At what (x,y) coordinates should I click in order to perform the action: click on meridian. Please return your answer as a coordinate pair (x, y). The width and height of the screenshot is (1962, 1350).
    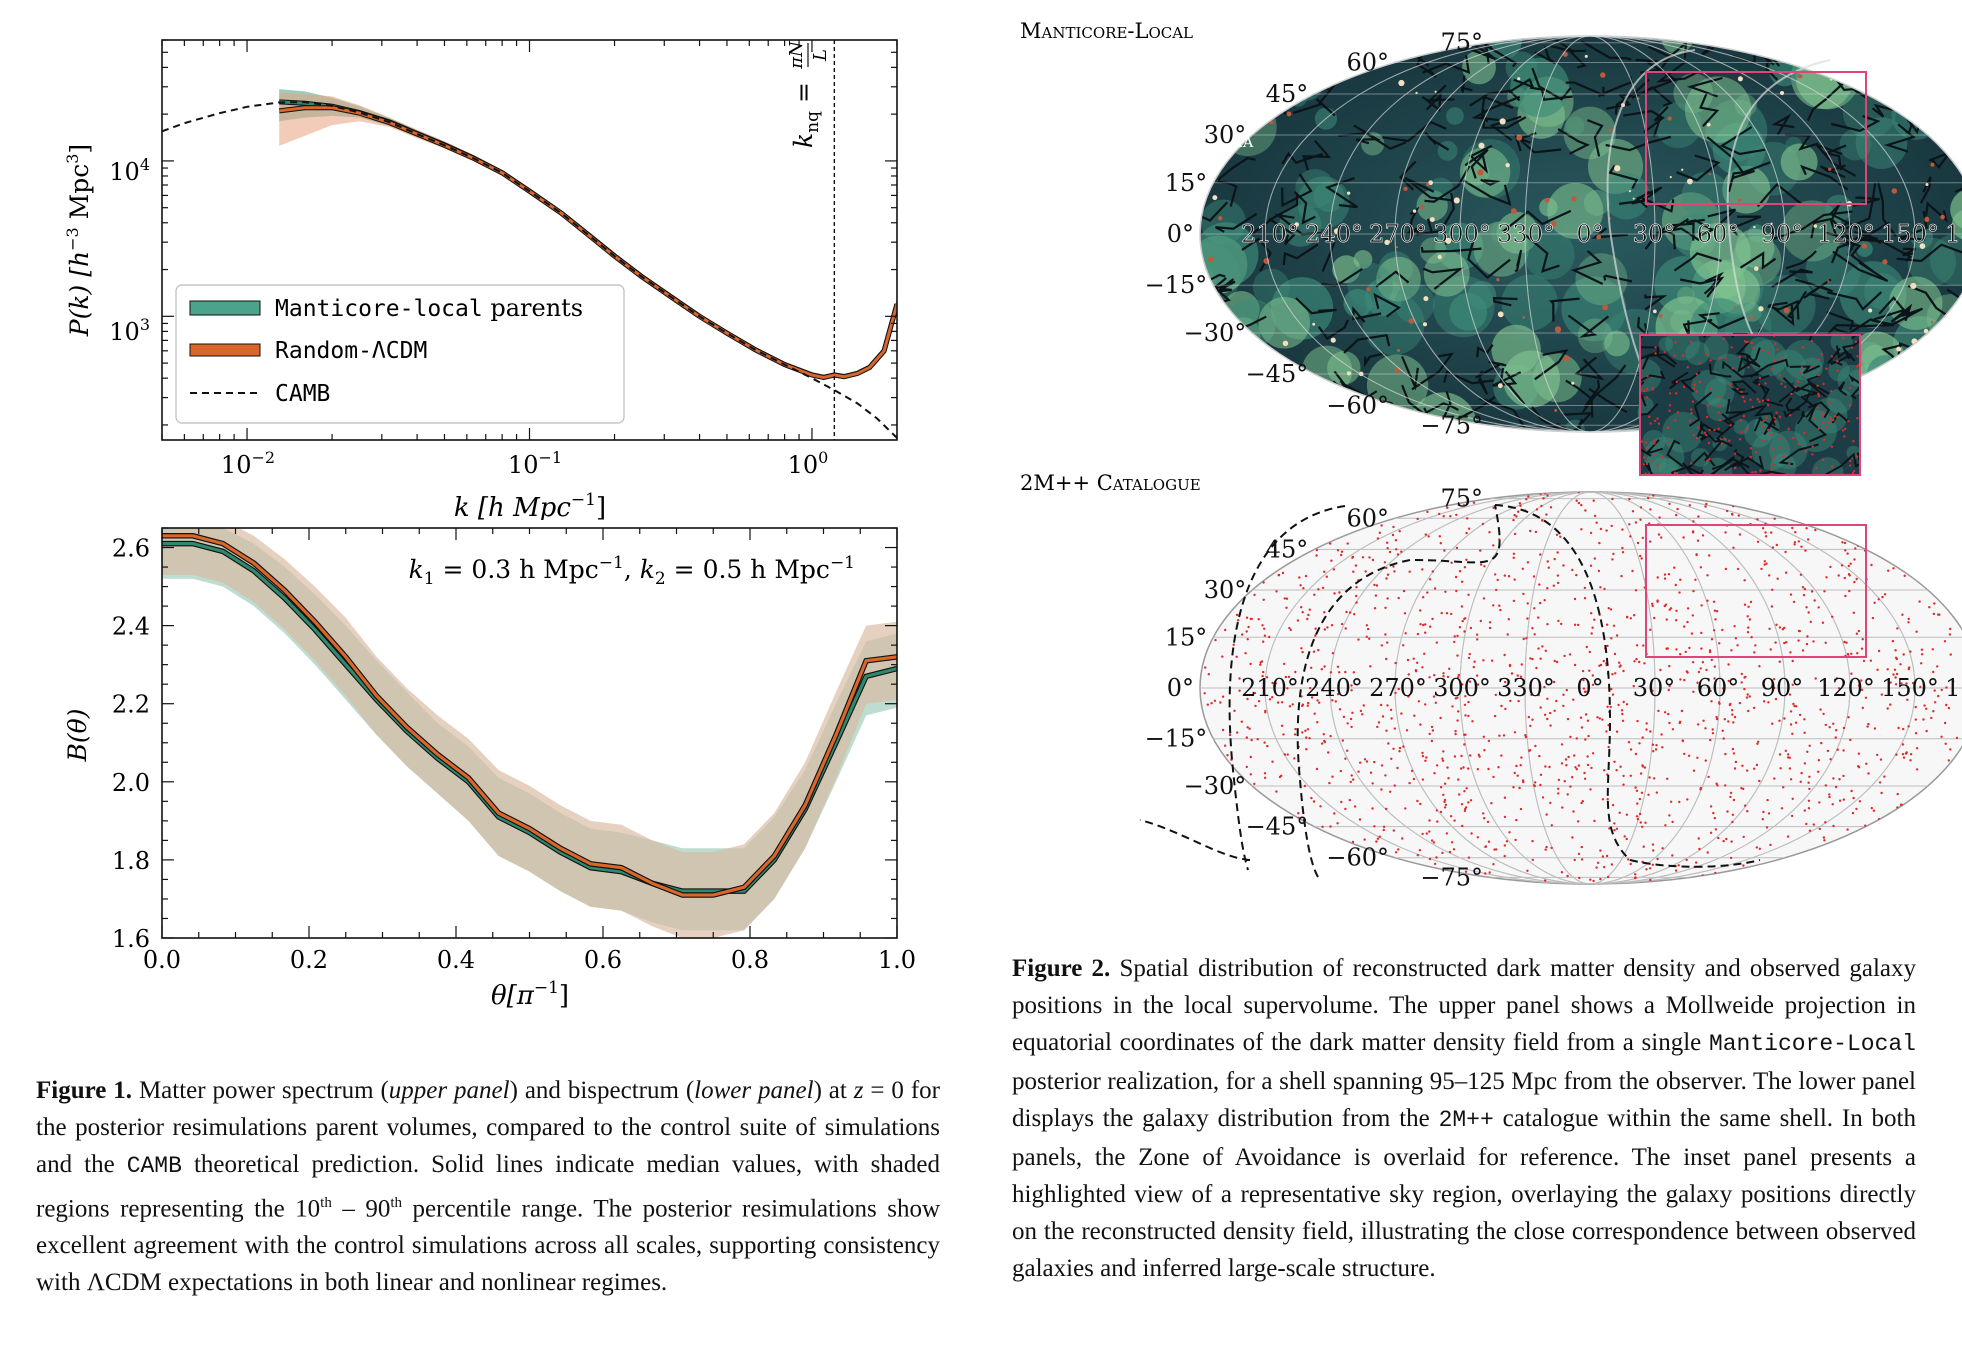
    Looking at the image, I should click on (1590, 234).